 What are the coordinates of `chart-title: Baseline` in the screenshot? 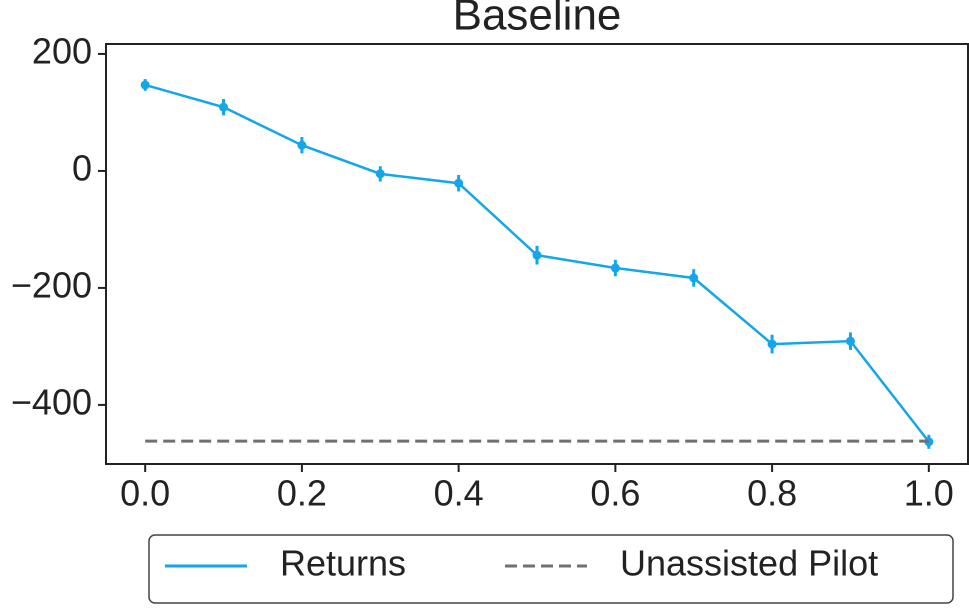 It's located at (537, 20).